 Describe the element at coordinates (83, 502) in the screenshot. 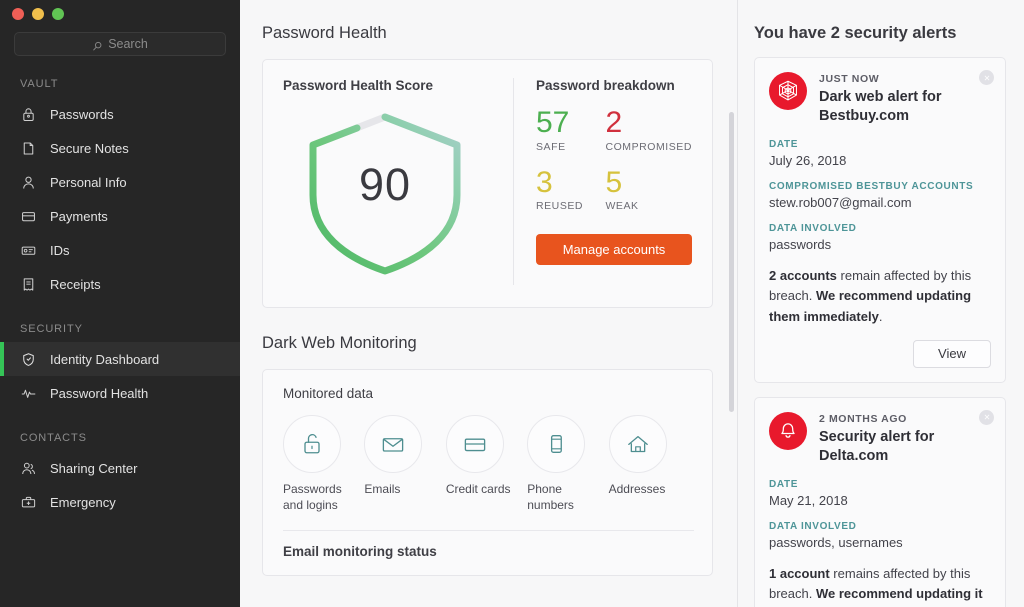

I see `sidebar-item-label: Emergency` at that location.